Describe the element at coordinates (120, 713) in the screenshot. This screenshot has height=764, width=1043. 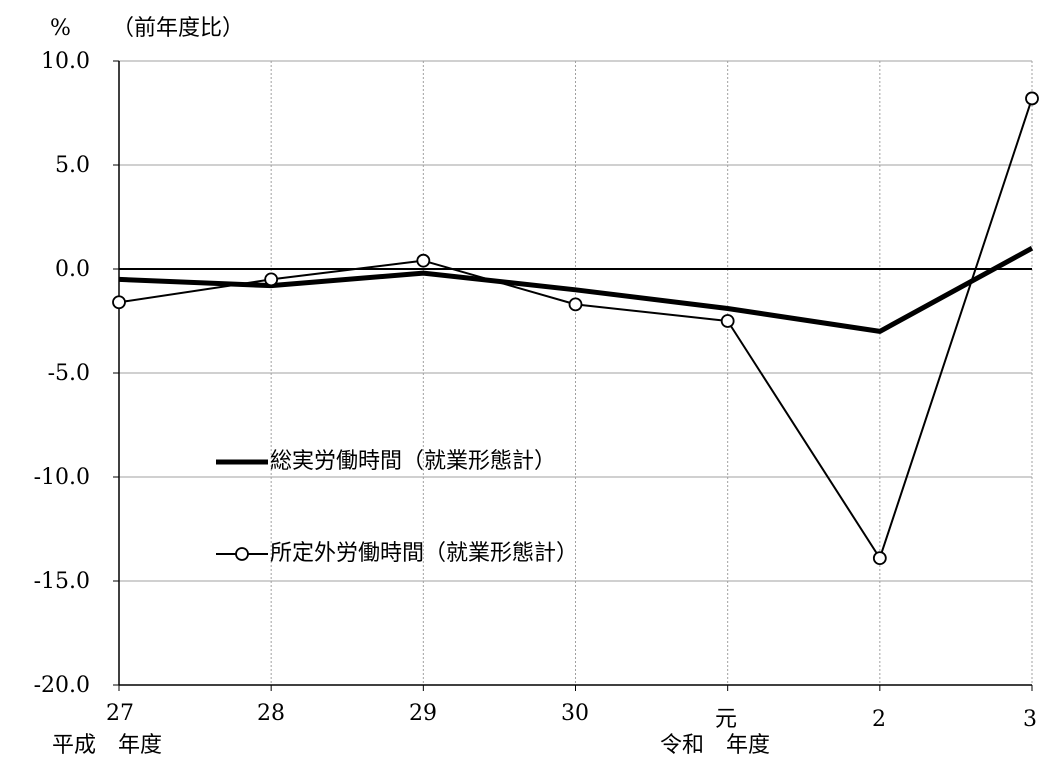
I see `x-tick-label: 27` at that location.